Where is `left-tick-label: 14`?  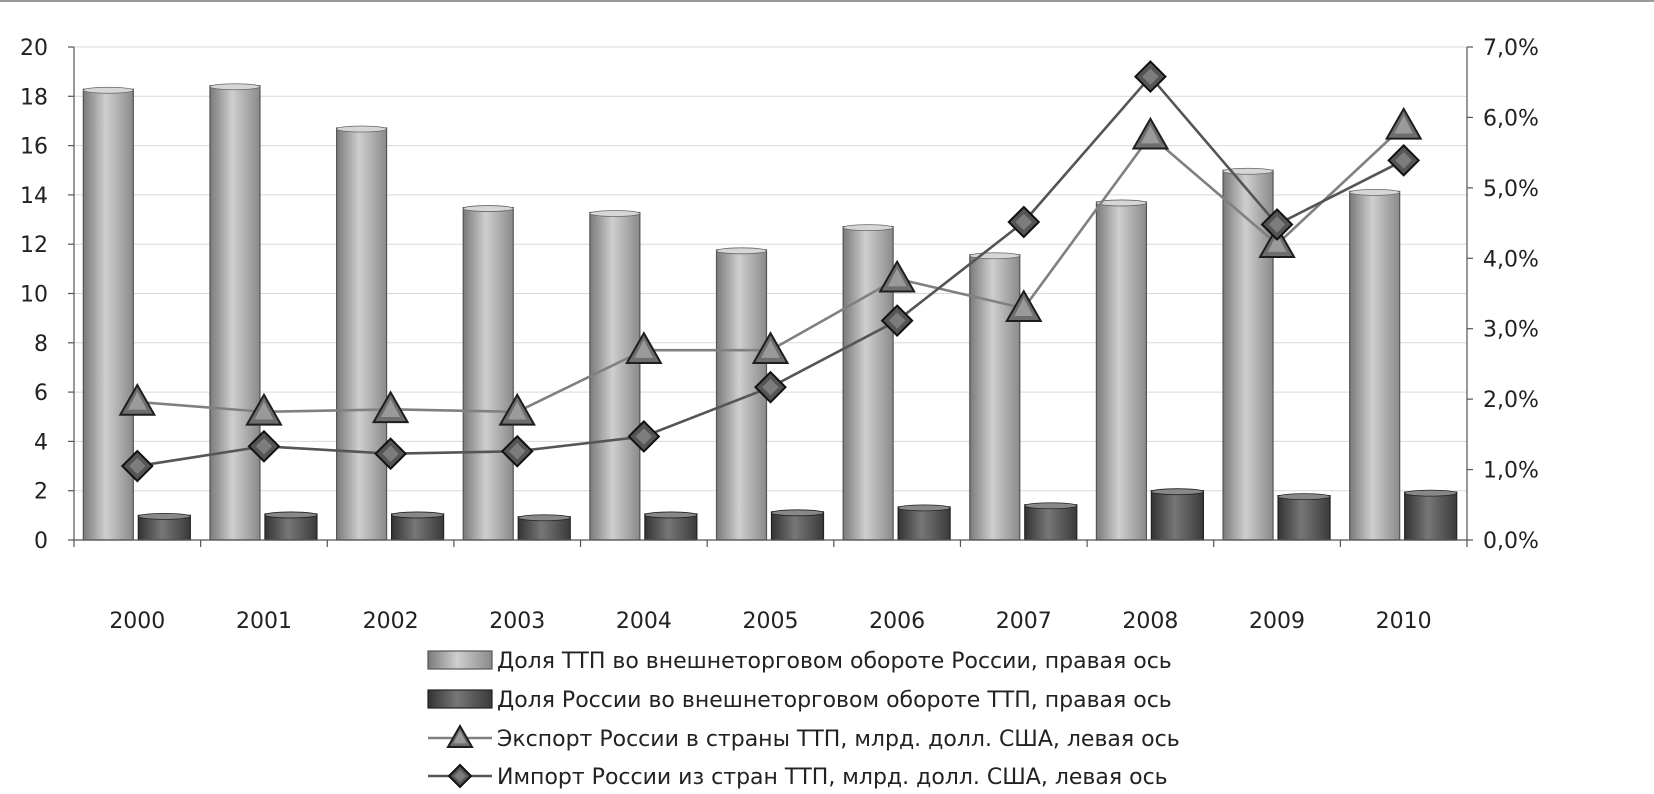
left-tick-label: 14 is located at coordinates (34, 196).